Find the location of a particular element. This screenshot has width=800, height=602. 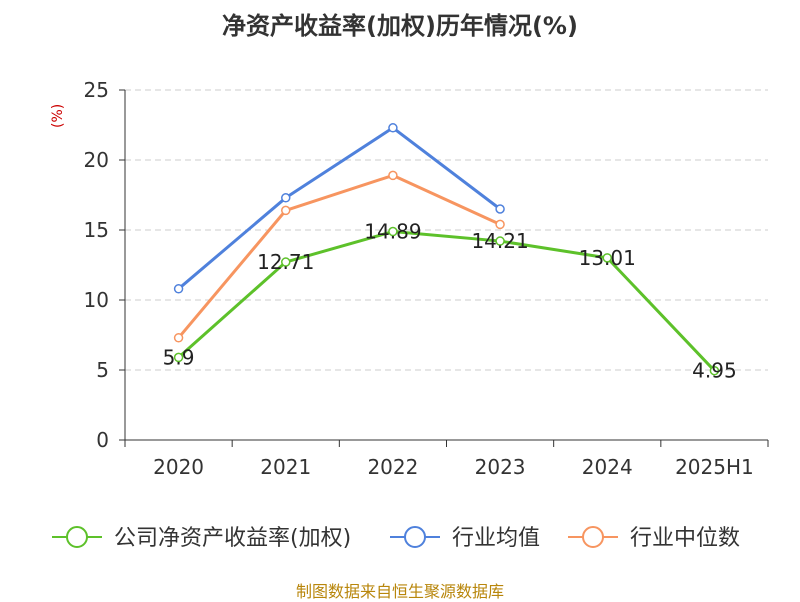

legend-label: 公司净资产收益率(加权) is located at coordinates (232, 538).